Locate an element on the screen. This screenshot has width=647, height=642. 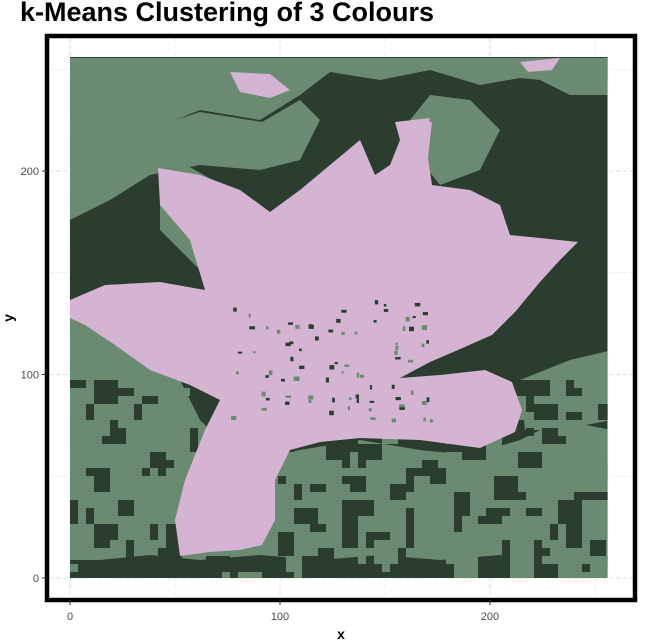
y-tick-label-0: 0 is located at coordinates (36, 579).